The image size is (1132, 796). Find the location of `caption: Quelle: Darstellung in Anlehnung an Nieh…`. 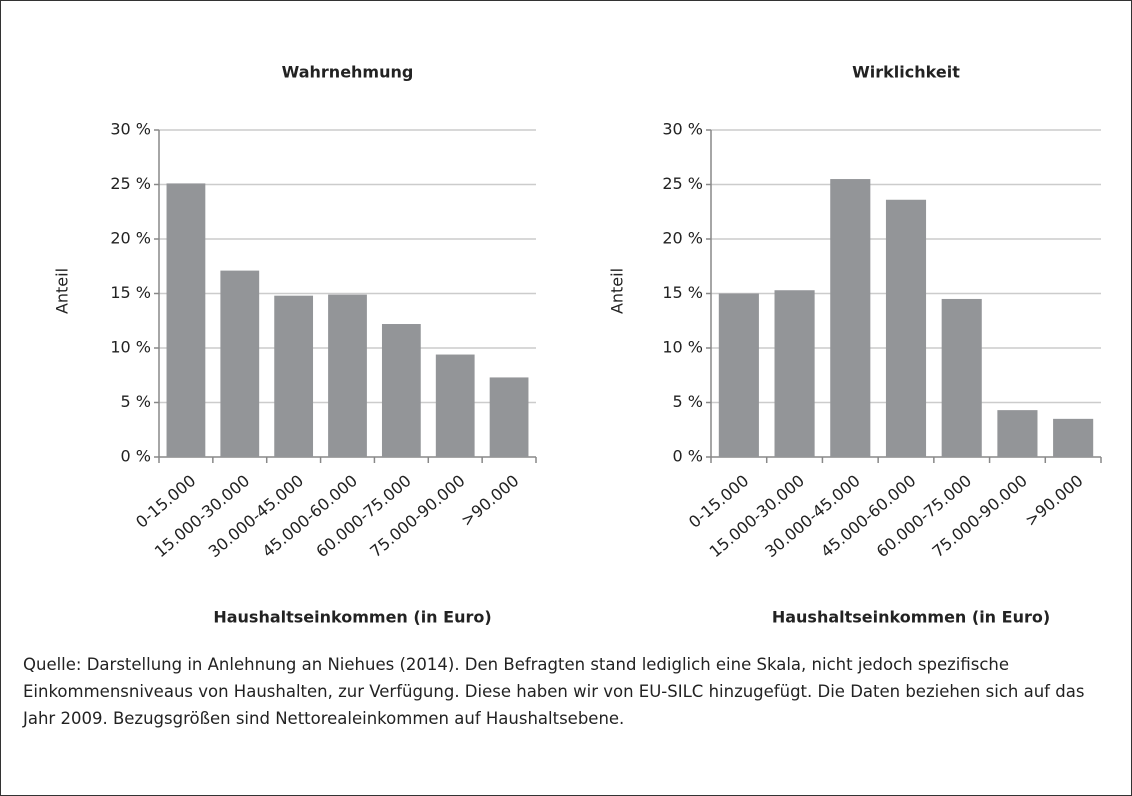

caption: Quelle: Darstellung in Anlehnung an Nieh… is located at coordinates (554, 691).